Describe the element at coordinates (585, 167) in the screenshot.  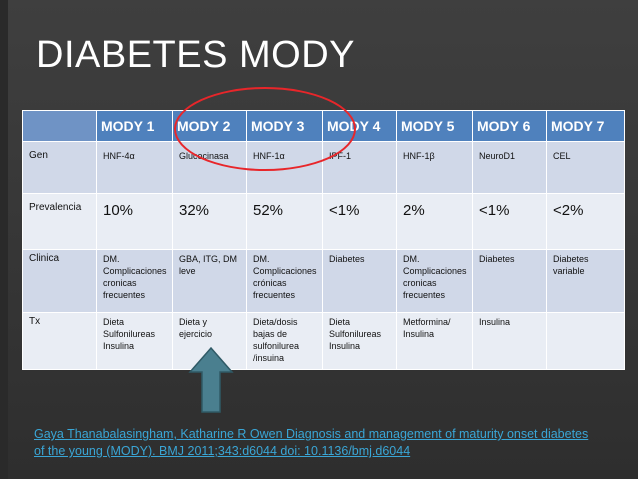
I see `table-cell: CEL` at that location.